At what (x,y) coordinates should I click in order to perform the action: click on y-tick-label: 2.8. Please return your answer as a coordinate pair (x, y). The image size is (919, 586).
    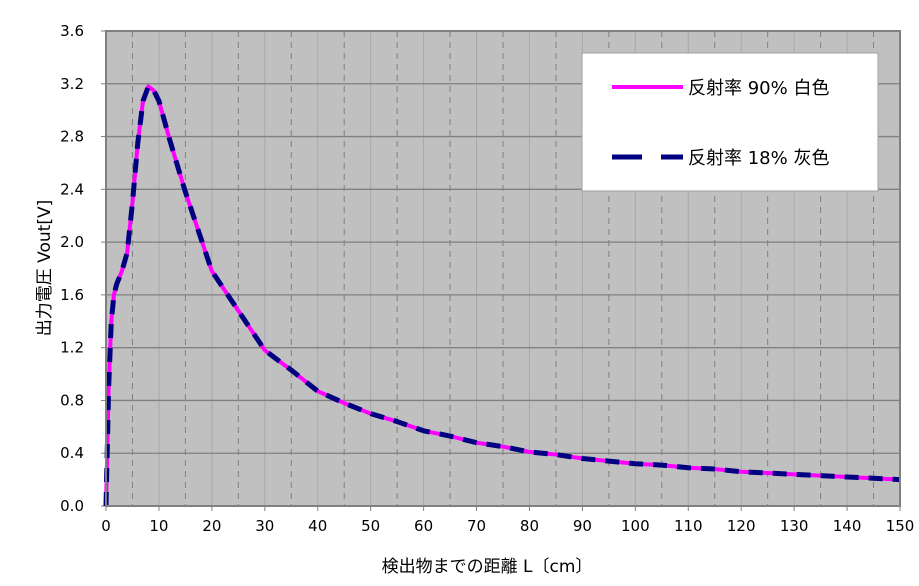
    Looking at the image, I should click on (72, 137).